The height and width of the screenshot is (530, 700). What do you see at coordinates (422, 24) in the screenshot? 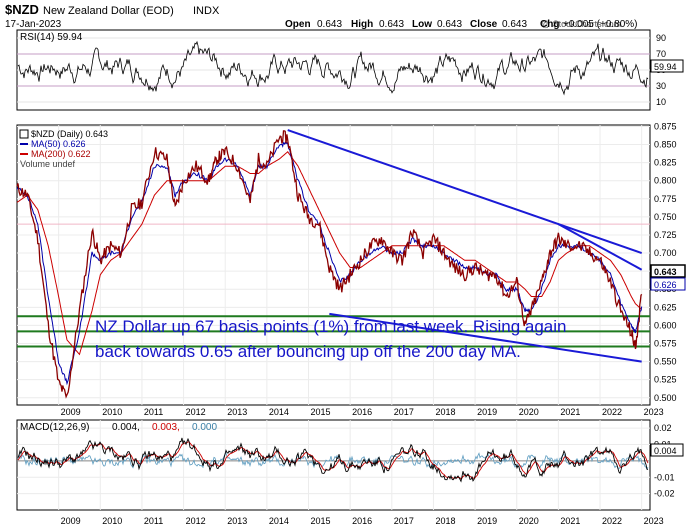
I see `low-label: Low` at bounding box center [422, 24].